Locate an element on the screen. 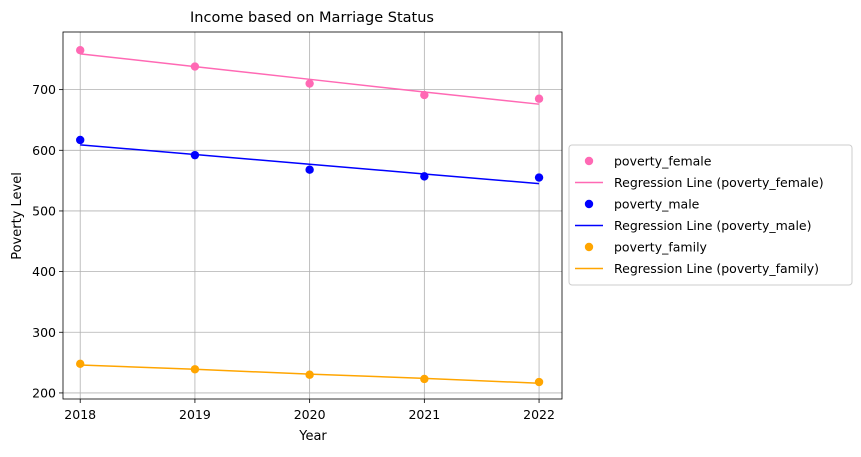 This screenshot has height=457, width=861. legend-marker-poverty-male is located at coordinates (589, 204).